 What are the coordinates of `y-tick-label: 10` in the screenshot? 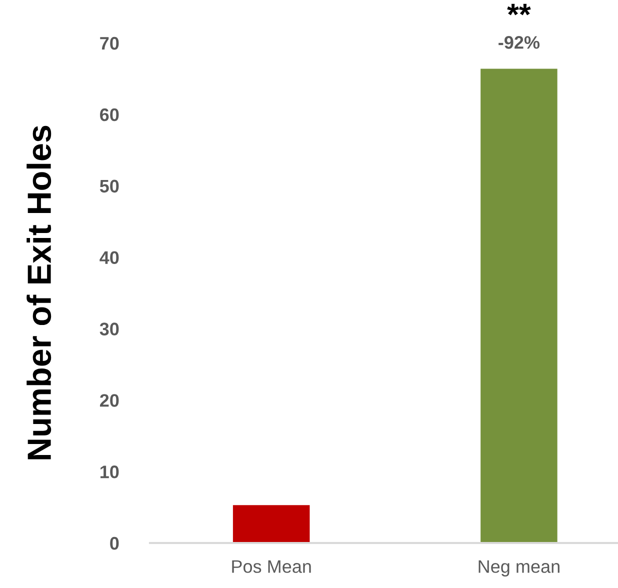 It's located at (109, 472).